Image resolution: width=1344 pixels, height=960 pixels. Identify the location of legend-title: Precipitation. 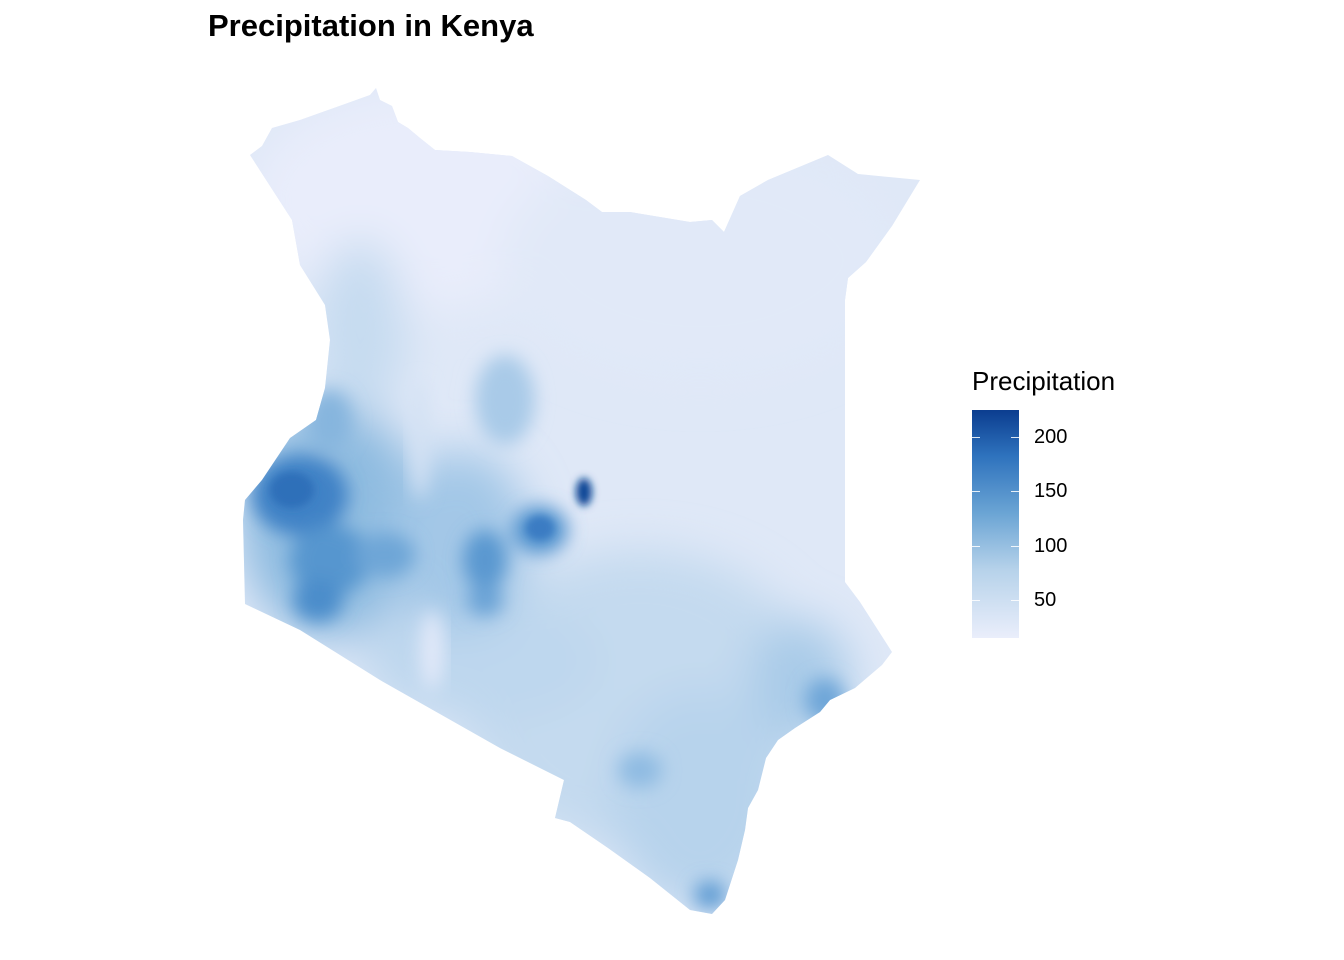
(1044, 381).